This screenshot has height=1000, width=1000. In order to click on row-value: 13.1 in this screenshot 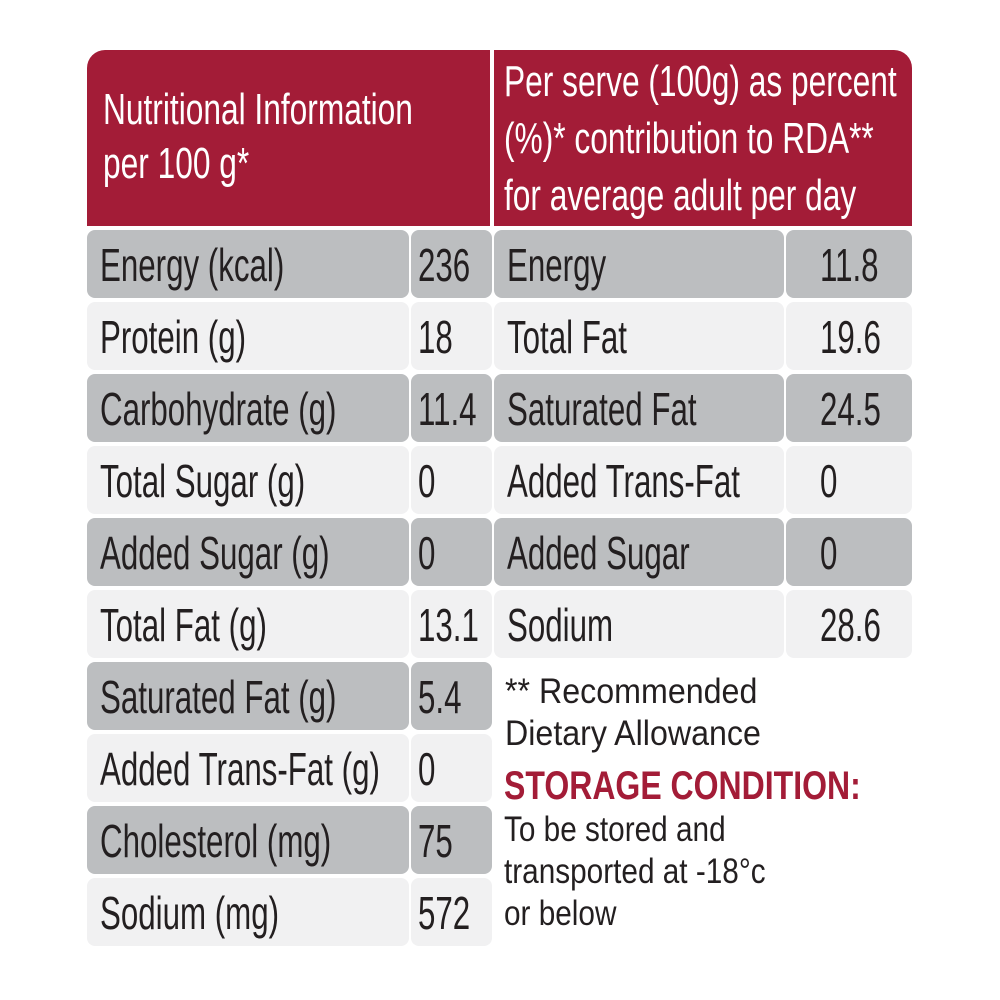, I will do `click(448, 625)`.